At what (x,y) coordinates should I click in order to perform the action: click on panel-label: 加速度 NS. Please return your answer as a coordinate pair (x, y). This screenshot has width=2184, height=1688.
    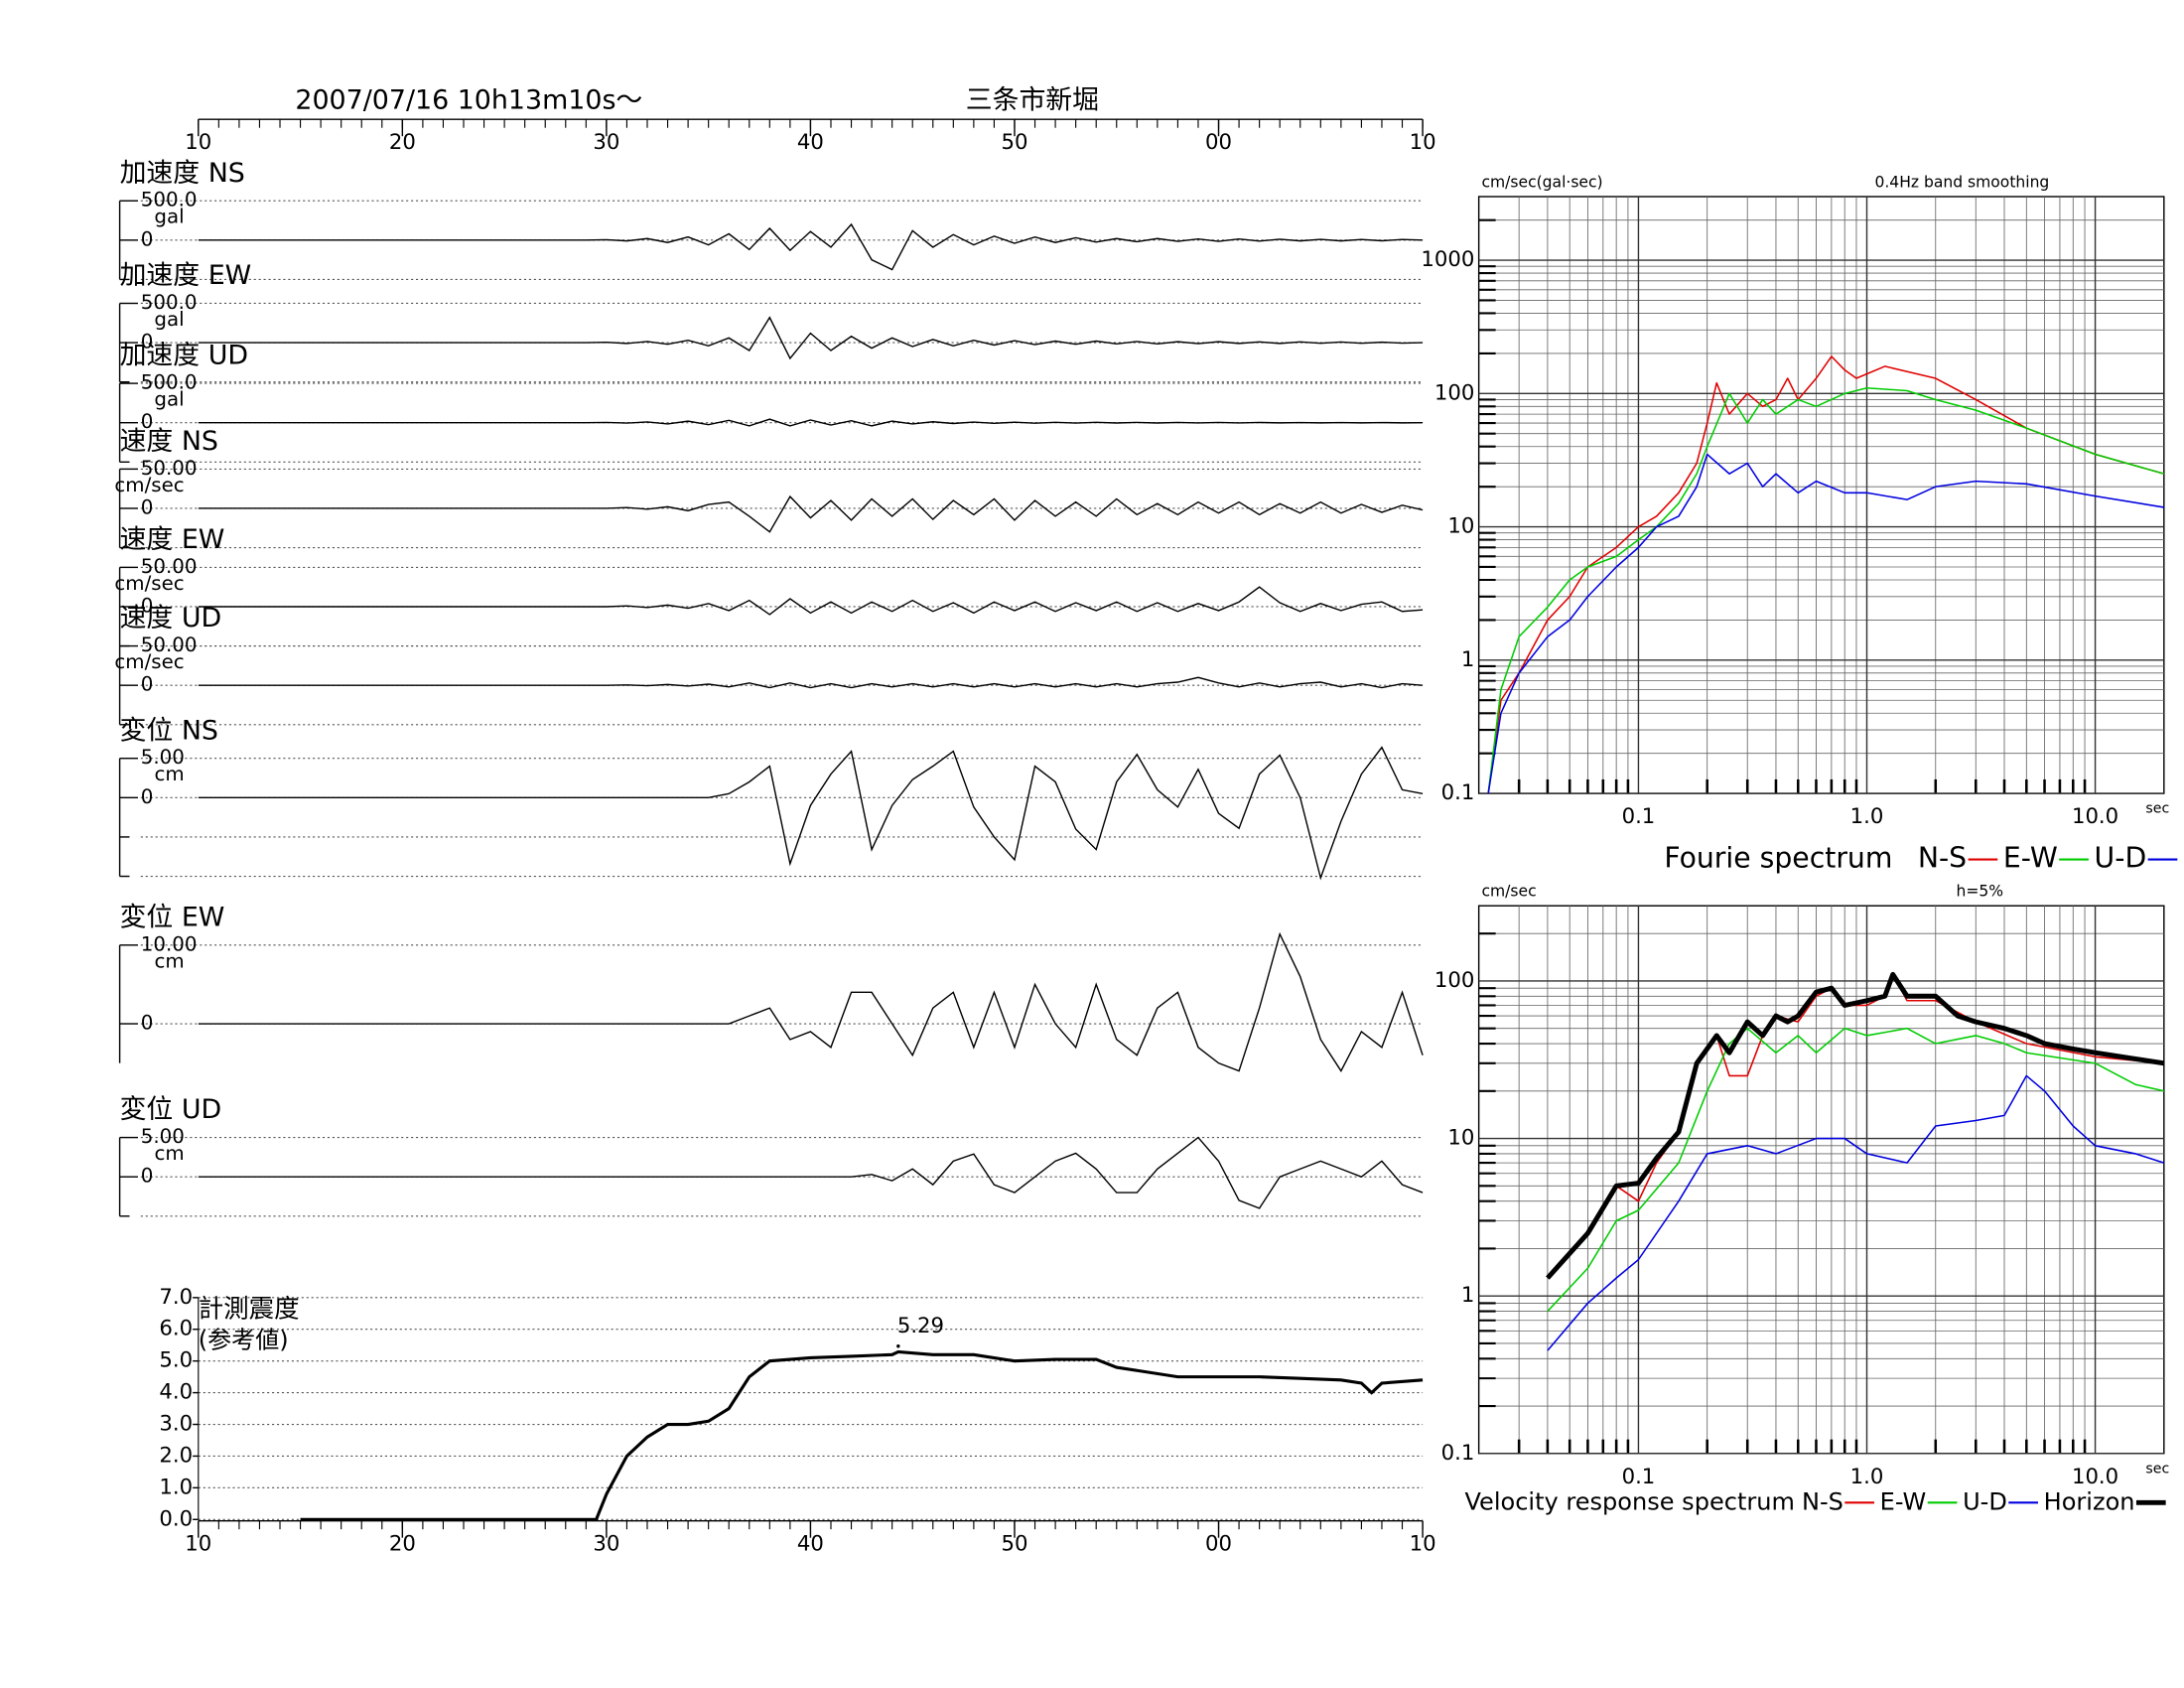
    Looking at the image, I should click on (182, 173).